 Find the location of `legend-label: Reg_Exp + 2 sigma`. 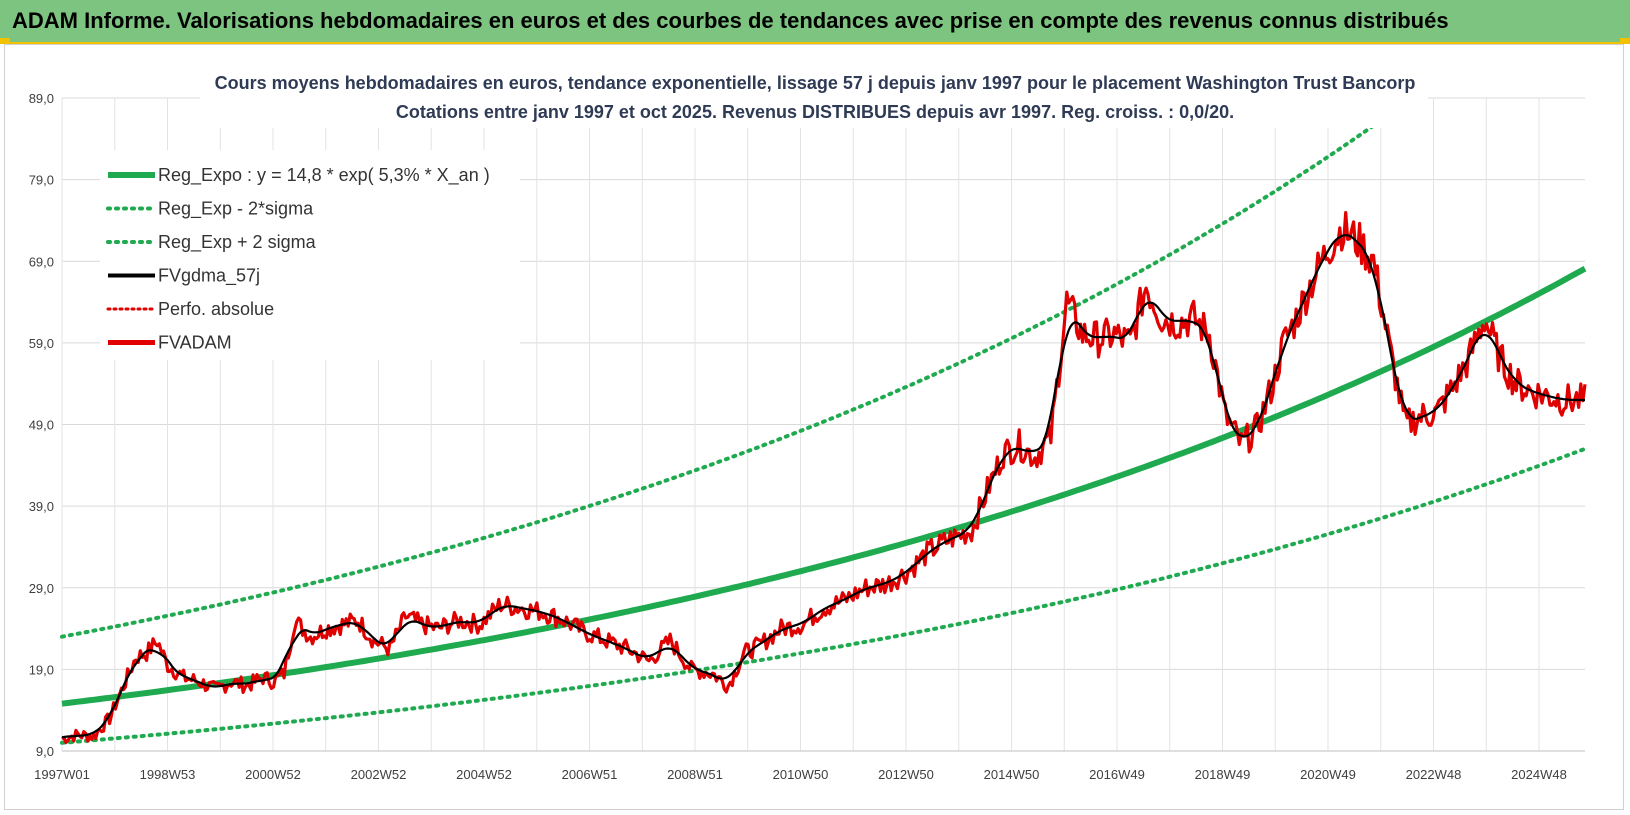

legend-label: Reg_Exp + 2 sigma is located at coordinates (237, 242).